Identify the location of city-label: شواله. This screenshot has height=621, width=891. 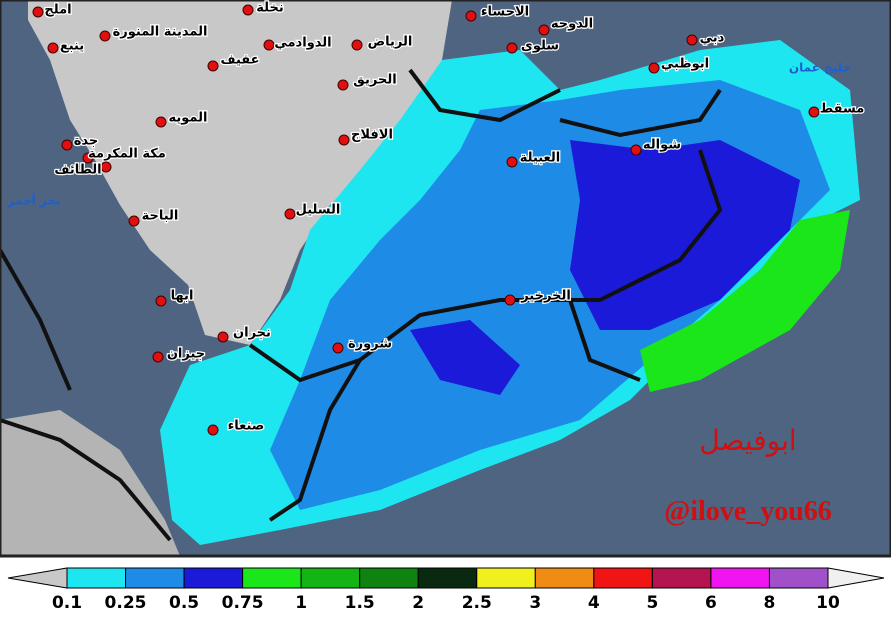
(662, 145).